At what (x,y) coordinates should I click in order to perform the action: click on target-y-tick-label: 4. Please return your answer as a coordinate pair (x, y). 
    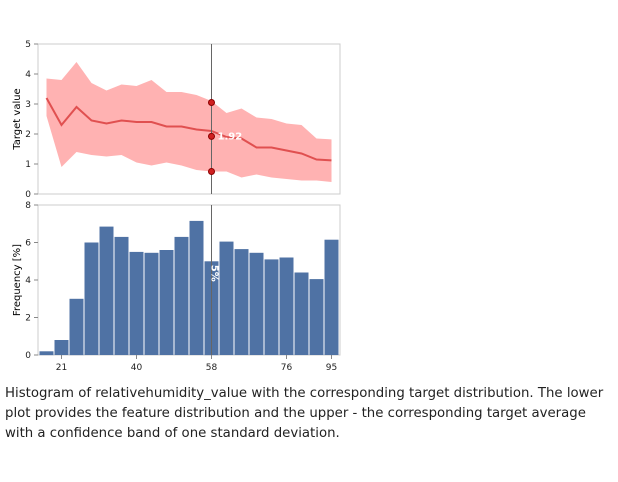
    Looking at the image, I should click on (28, 75).